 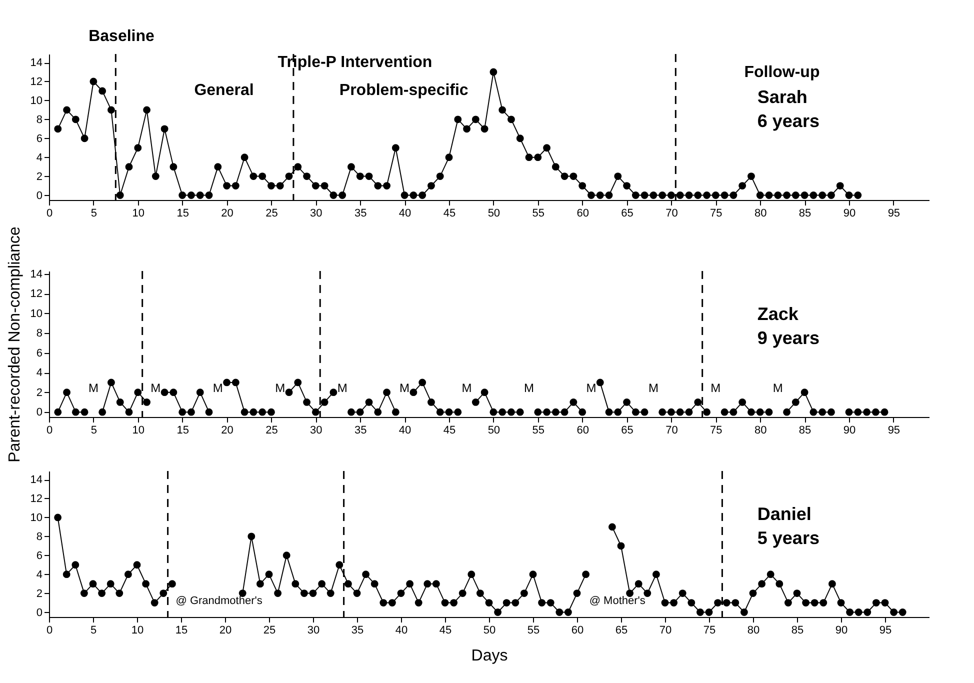 I want to click on text: Zack, so click(x=778, y=314).